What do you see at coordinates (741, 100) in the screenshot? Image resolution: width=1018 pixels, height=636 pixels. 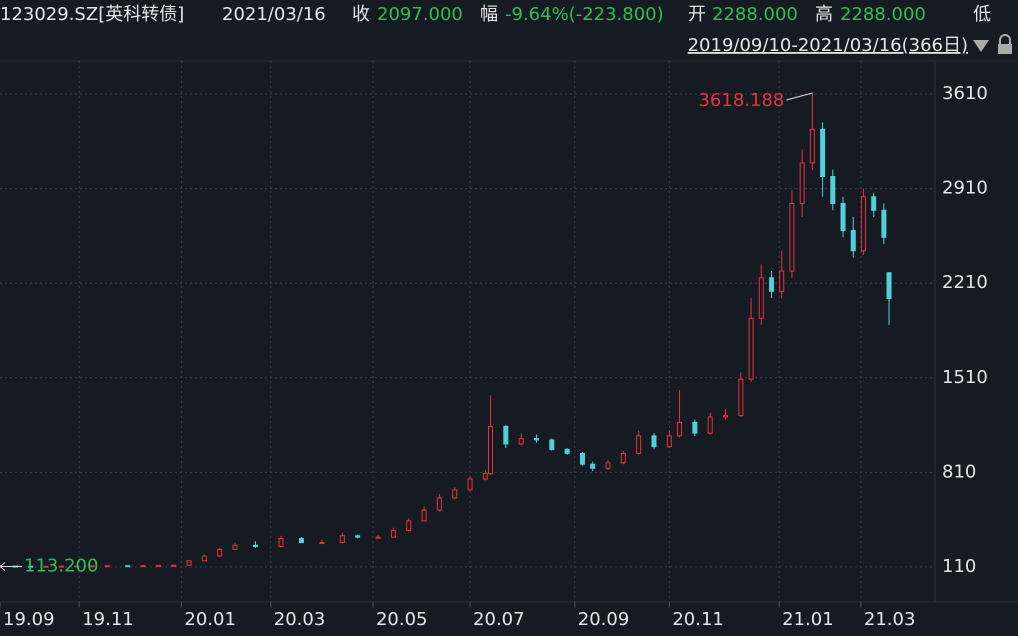 I see `max-label: 3618.188` at bounding box center [741, 100].